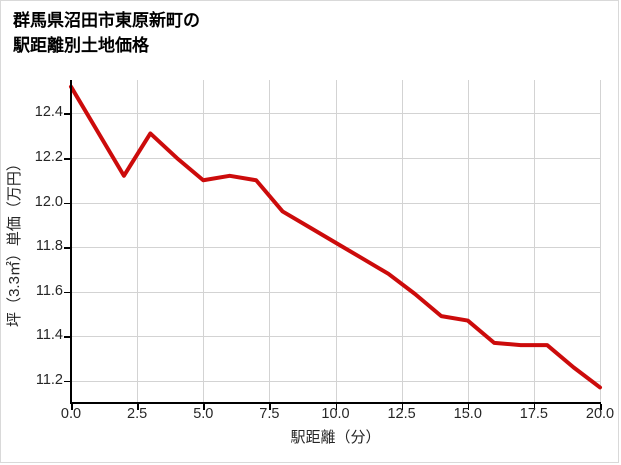  What do you see at coordinates (48, 201) in the screenshot?
I see `y-tick-label: 12.0` at bounding box center [48, 201].